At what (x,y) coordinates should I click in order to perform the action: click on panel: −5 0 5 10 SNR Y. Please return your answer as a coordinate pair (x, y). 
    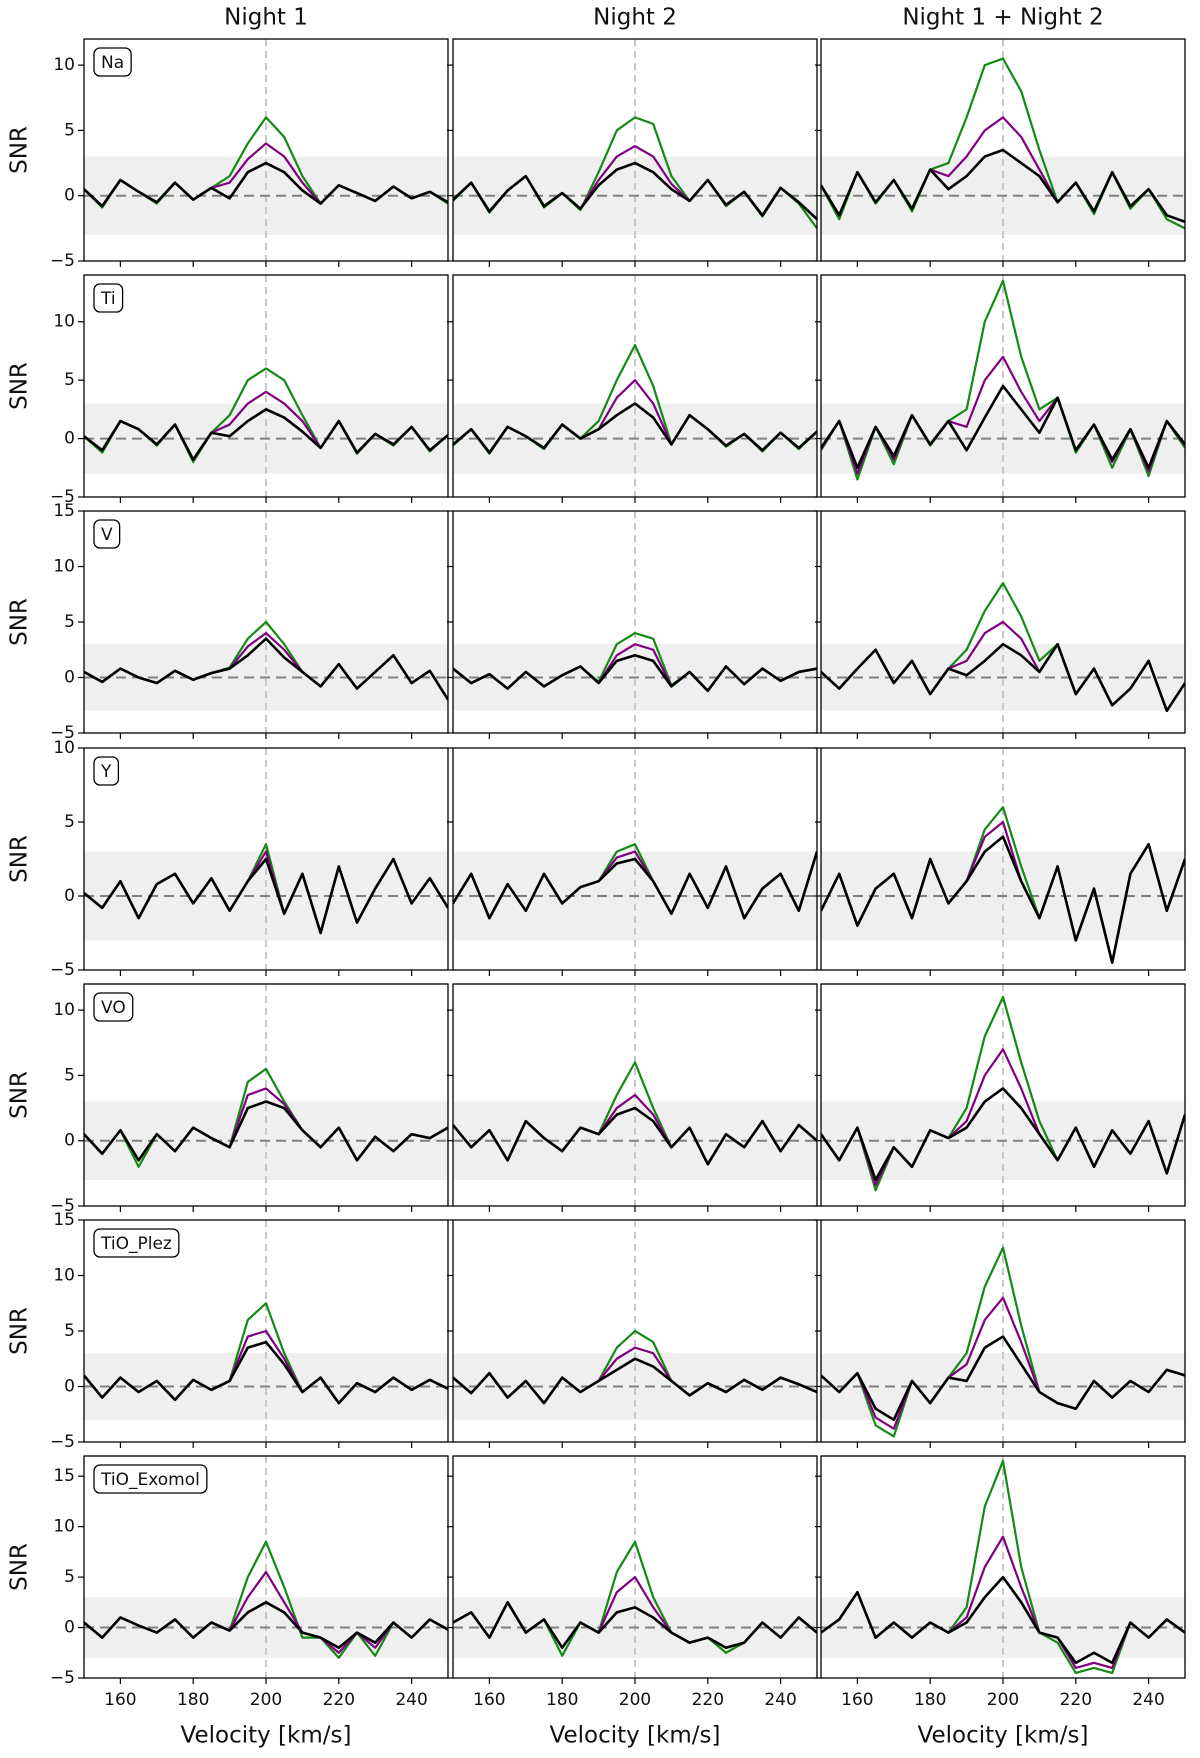
    Looking at the image, I should click on (228, 859).